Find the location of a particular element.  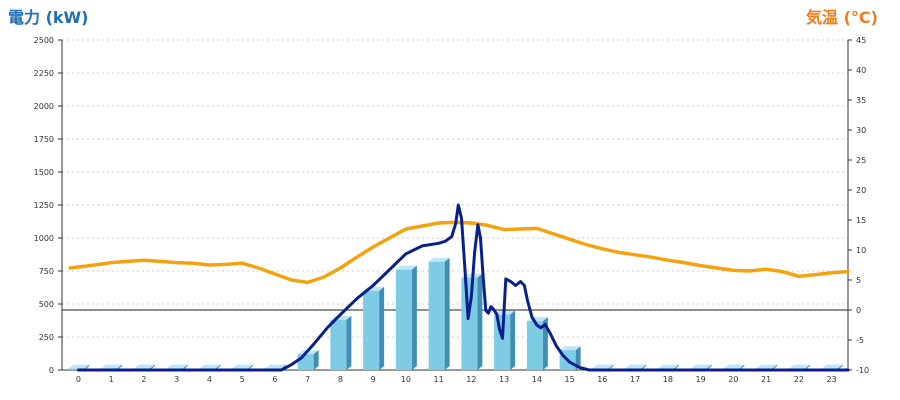

x-tick-label: 7 is located at coordinates (307, 379).